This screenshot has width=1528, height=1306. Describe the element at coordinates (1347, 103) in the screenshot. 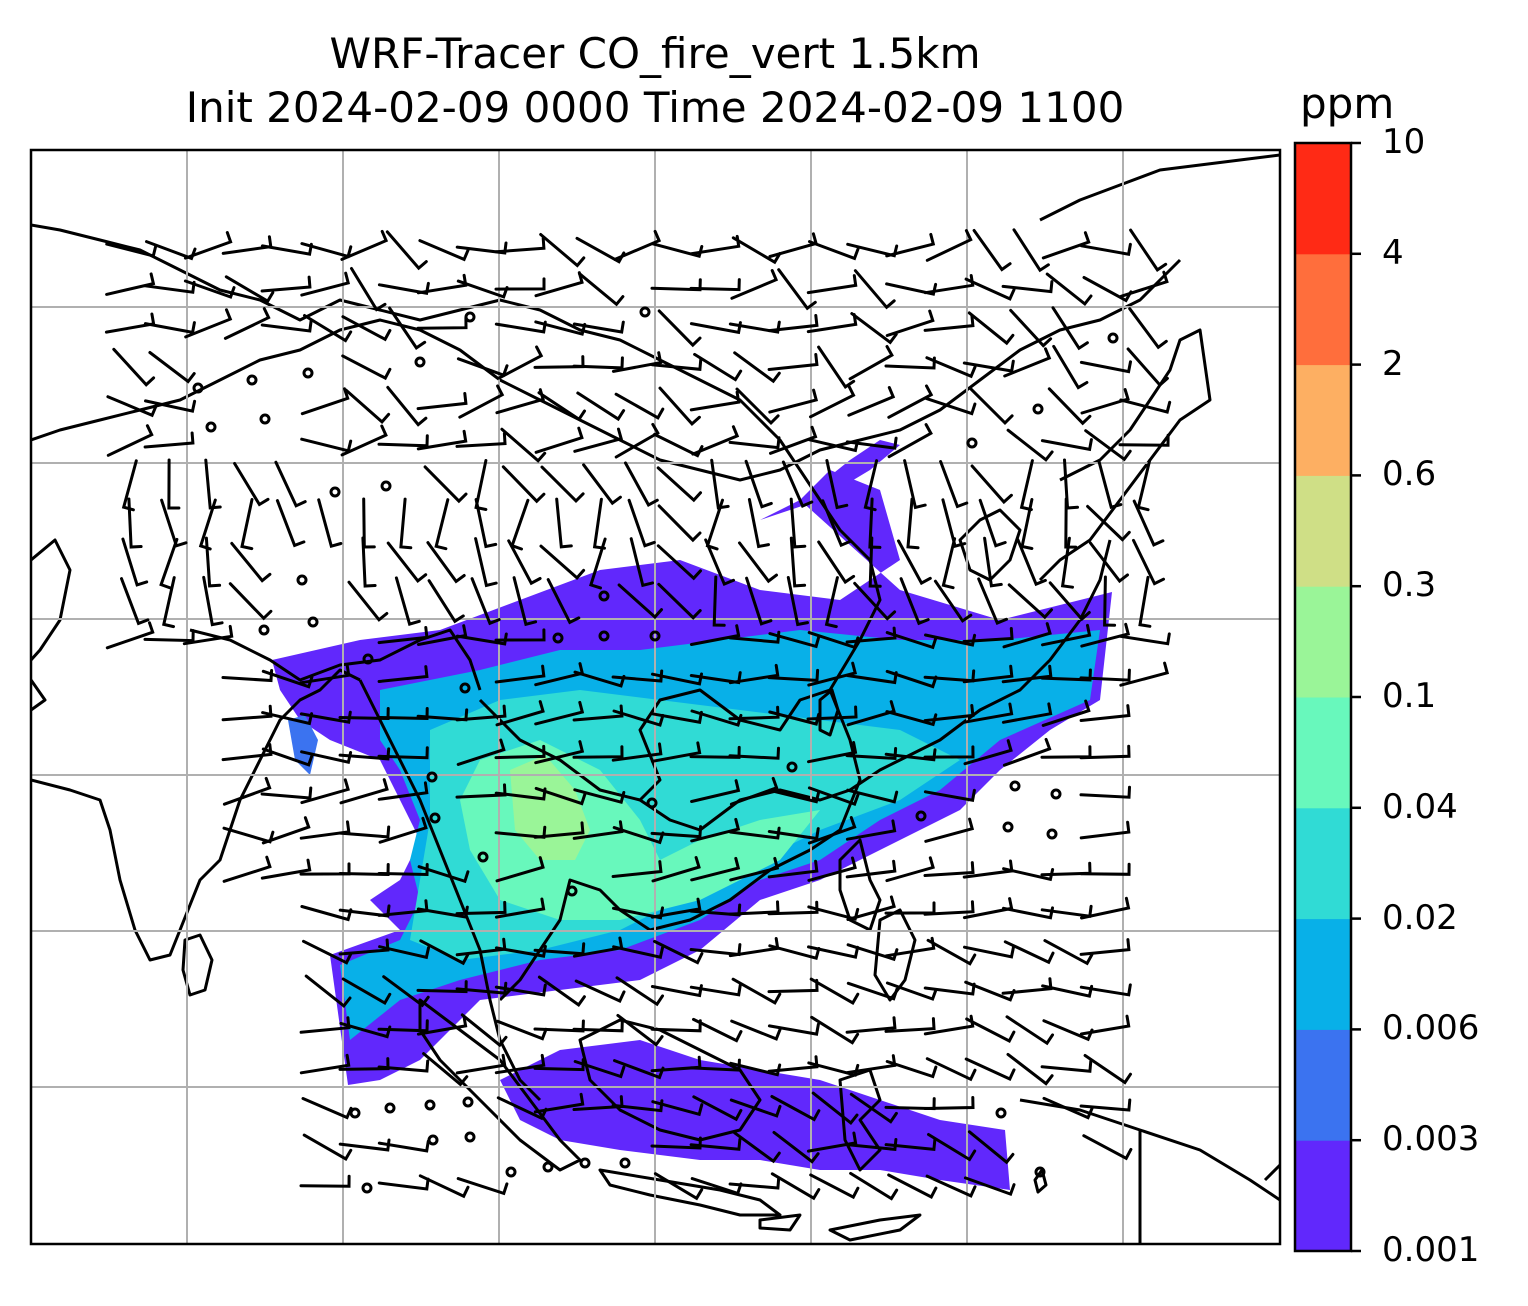

I see `colorbar-unit-label: ppm` at that location.